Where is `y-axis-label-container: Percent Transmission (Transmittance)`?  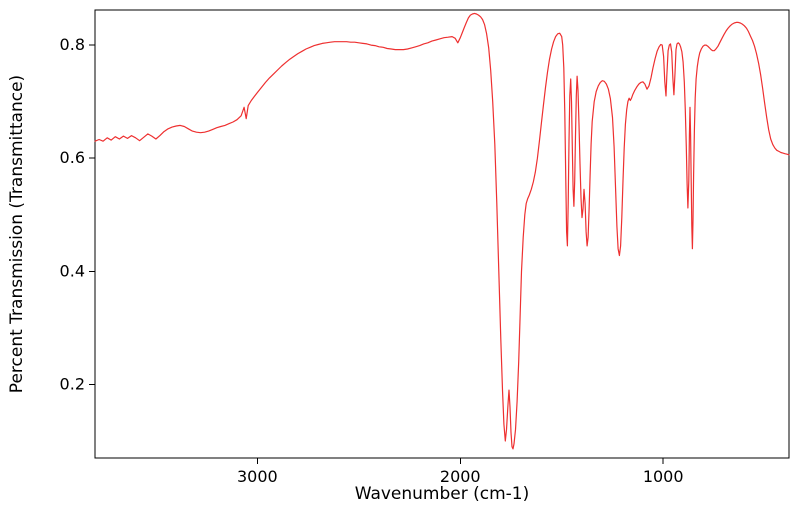
y-axis-label-container: Percent Transmission (Transmittance) is located at coordinates (17, 234).